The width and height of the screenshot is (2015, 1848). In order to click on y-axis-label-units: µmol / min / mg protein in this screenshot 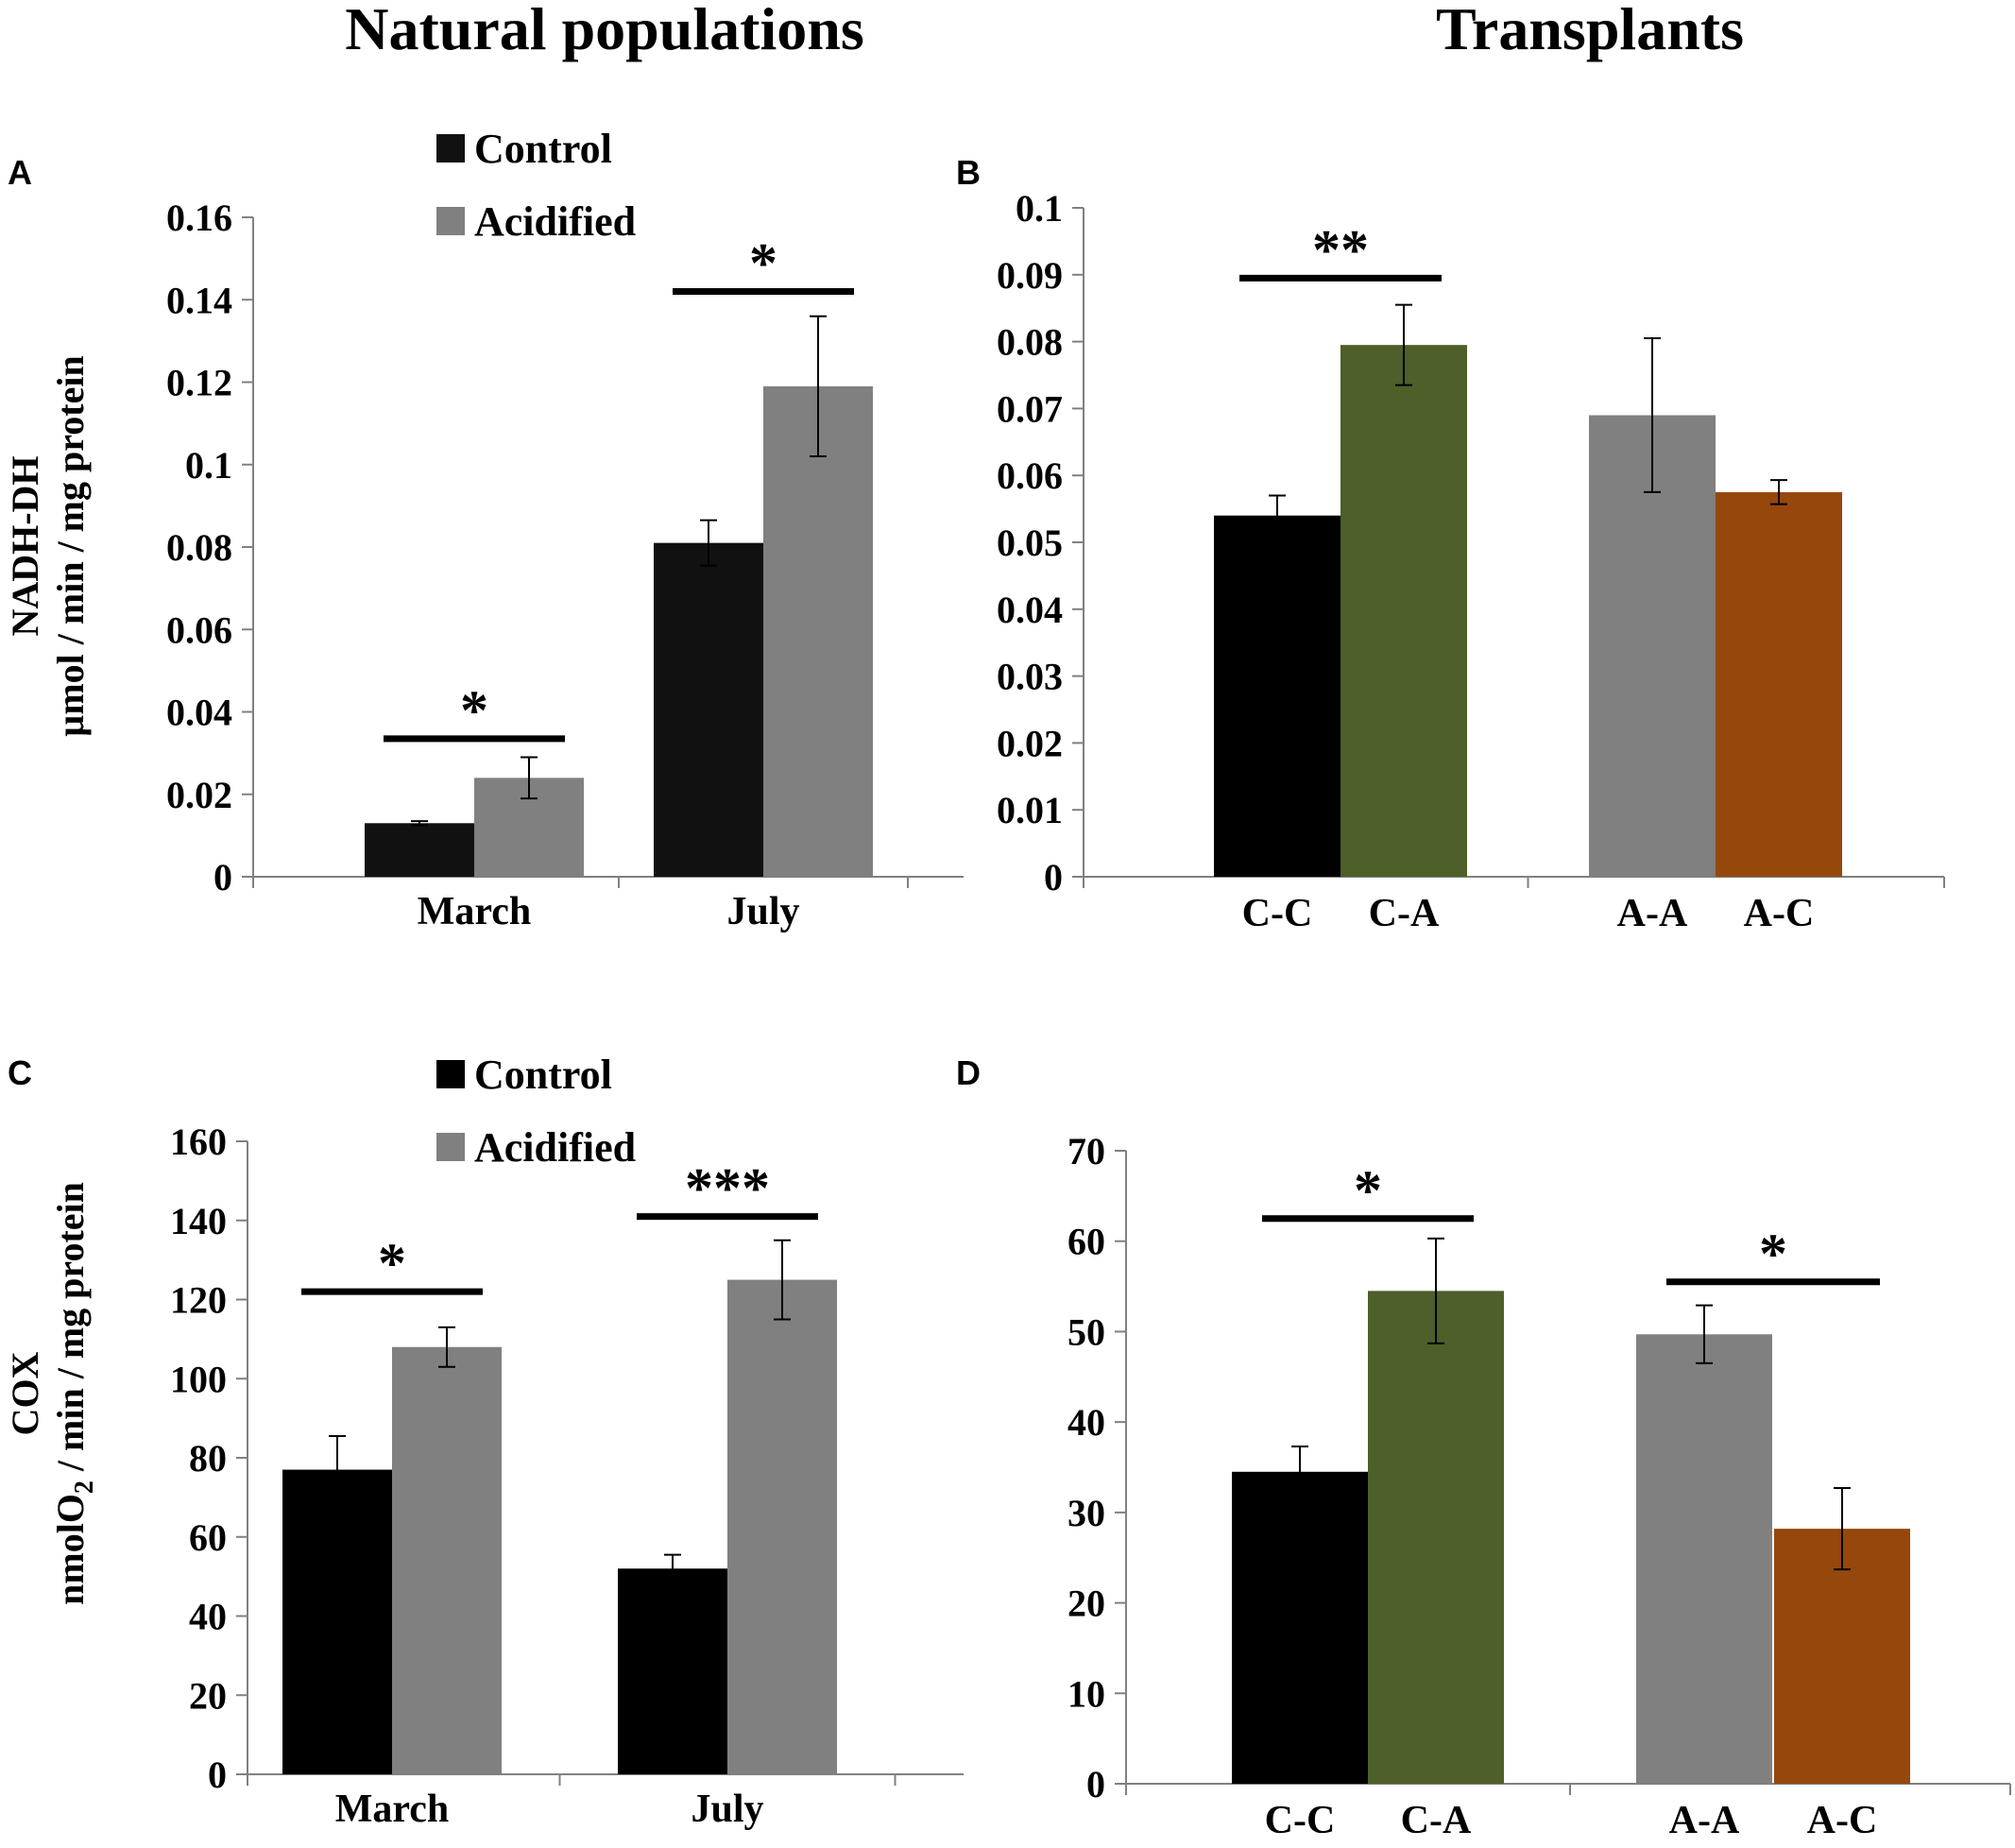, I will do `click(70, 545)`.